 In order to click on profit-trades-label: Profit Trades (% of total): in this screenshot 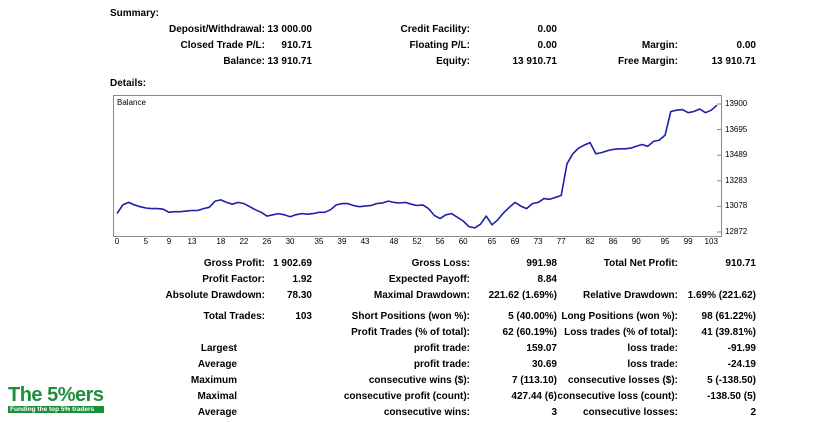, I will do `click(410, 332)`.